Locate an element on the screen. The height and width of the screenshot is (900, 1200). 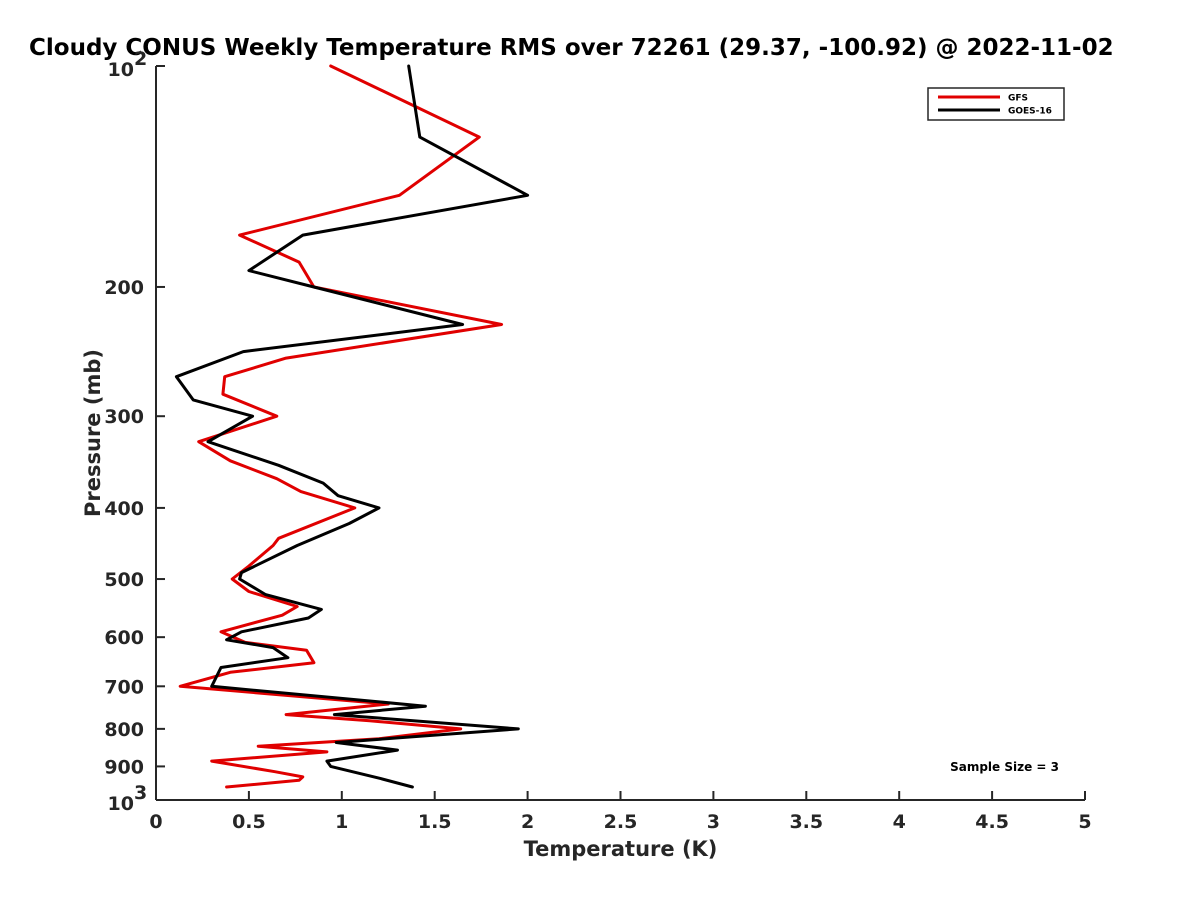
legend: GFS GOES-16 is located at coordinates (996, 104).